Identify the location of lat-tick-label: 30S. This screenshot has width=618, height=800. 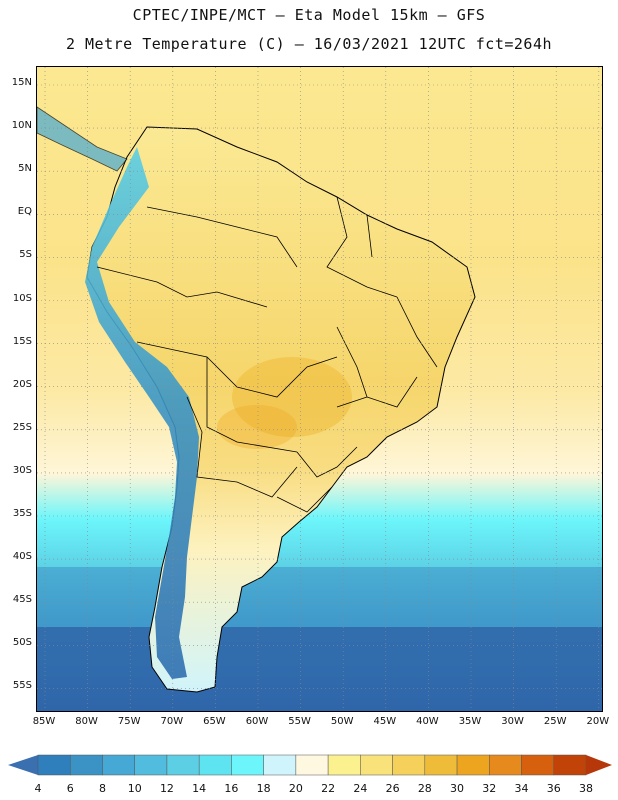
(22, 470).